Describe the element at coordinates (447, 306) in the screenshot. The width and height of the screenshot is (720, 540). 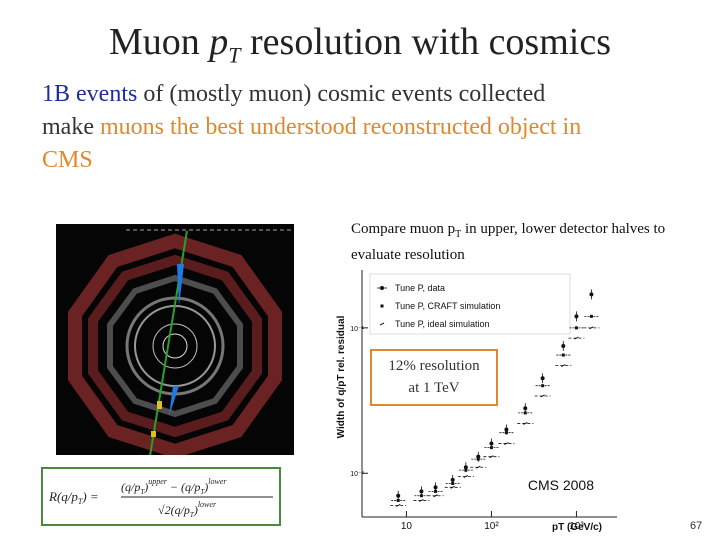
I see `legend-entry-craft: Tune P, CRAFT simulation` at that location.